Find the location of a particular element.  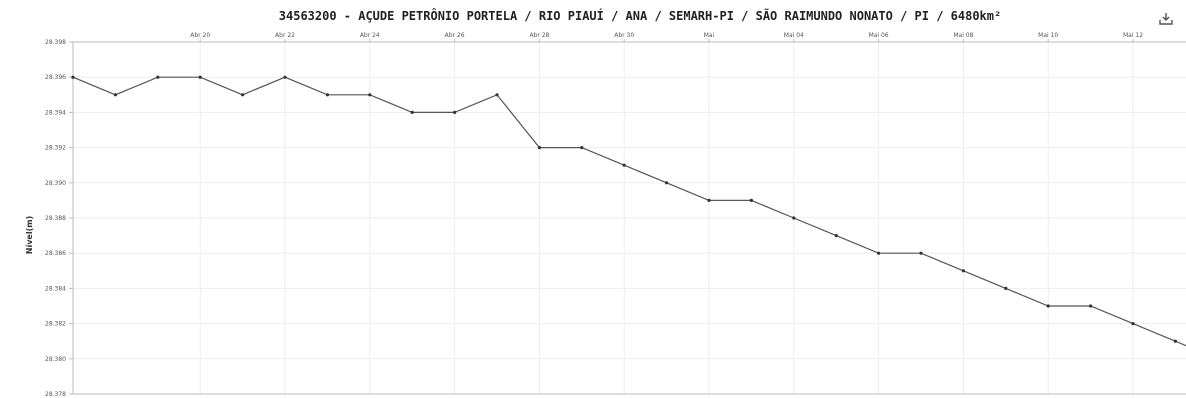

y-tick-label: 28.386 is located at coordinates (55, 253).